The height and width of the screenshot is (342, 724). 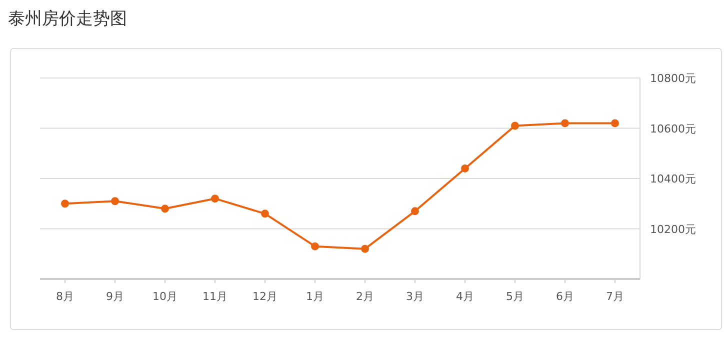 What do you see at coordinates (673, 179) in the screenshot?
I see `y-tick-label: 10400元` at bounding box center [673, 179].